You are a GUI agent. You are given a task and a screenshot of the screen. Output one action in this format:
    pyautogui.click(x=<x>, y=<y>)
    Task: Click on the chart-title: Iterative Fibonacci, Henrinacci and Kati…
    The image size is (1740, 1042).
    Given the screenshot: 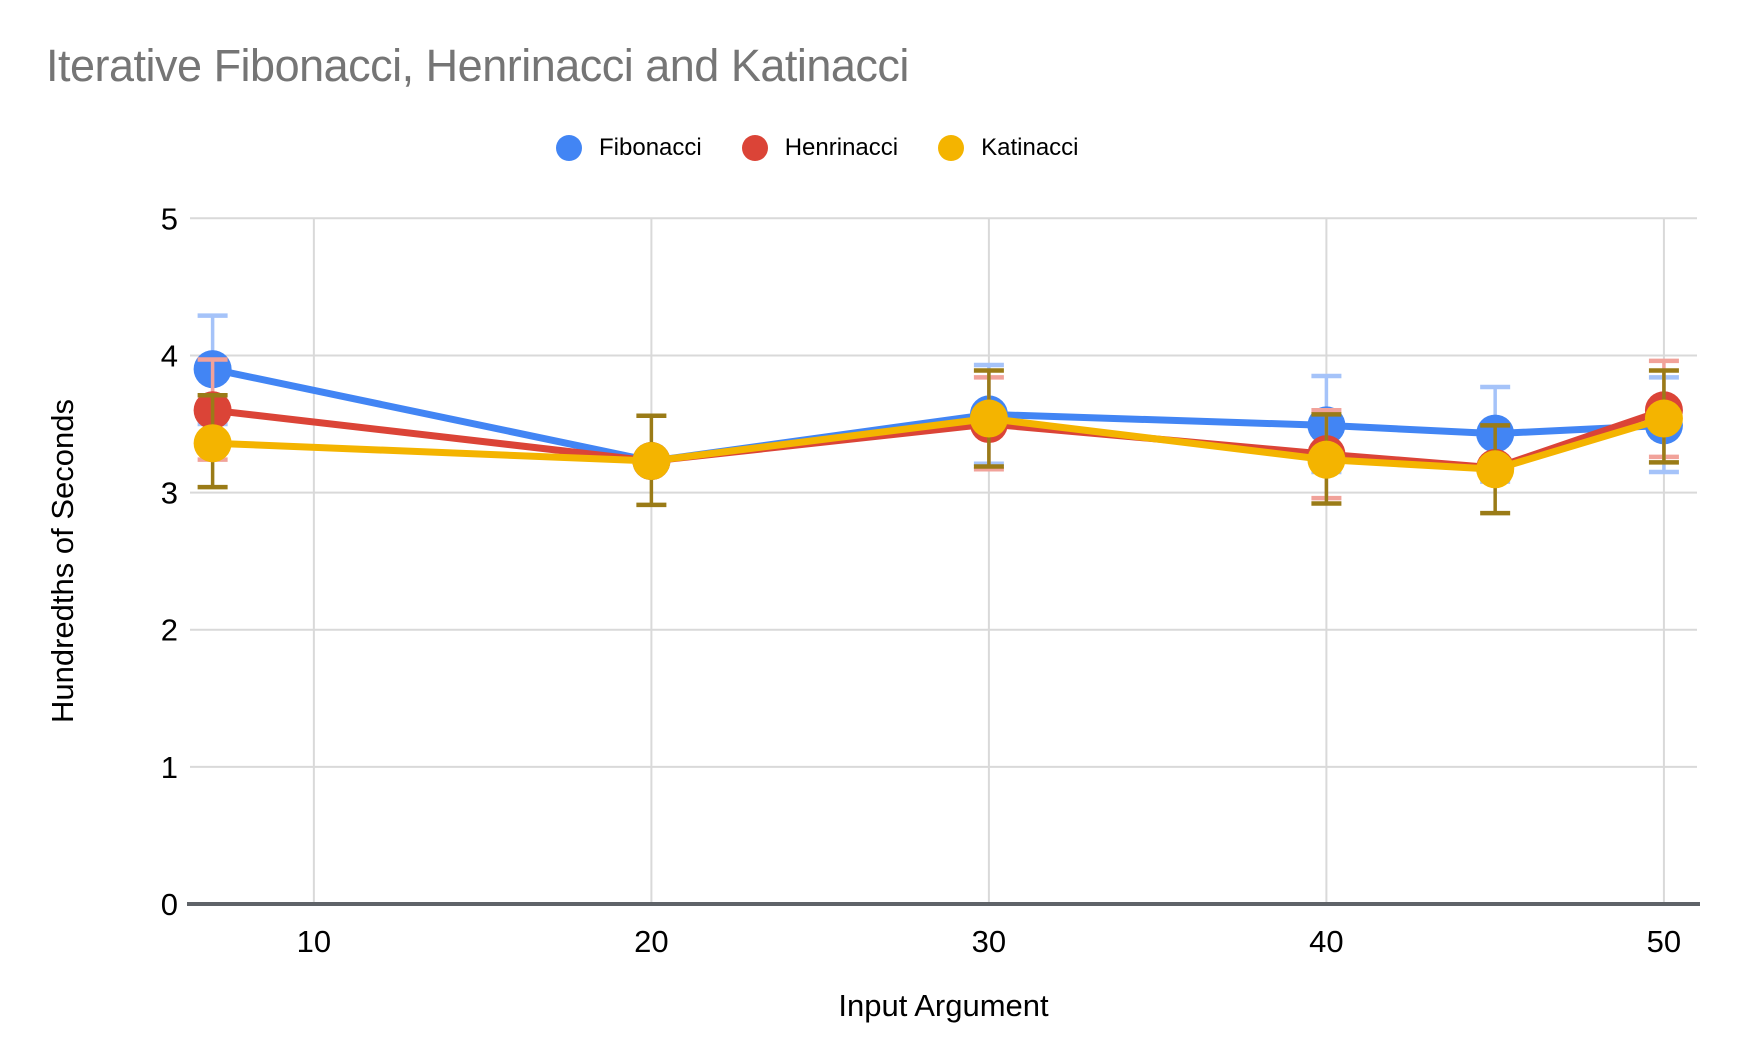 What is the action you would take?
    pyautogui.click(x=477, y=65)
    